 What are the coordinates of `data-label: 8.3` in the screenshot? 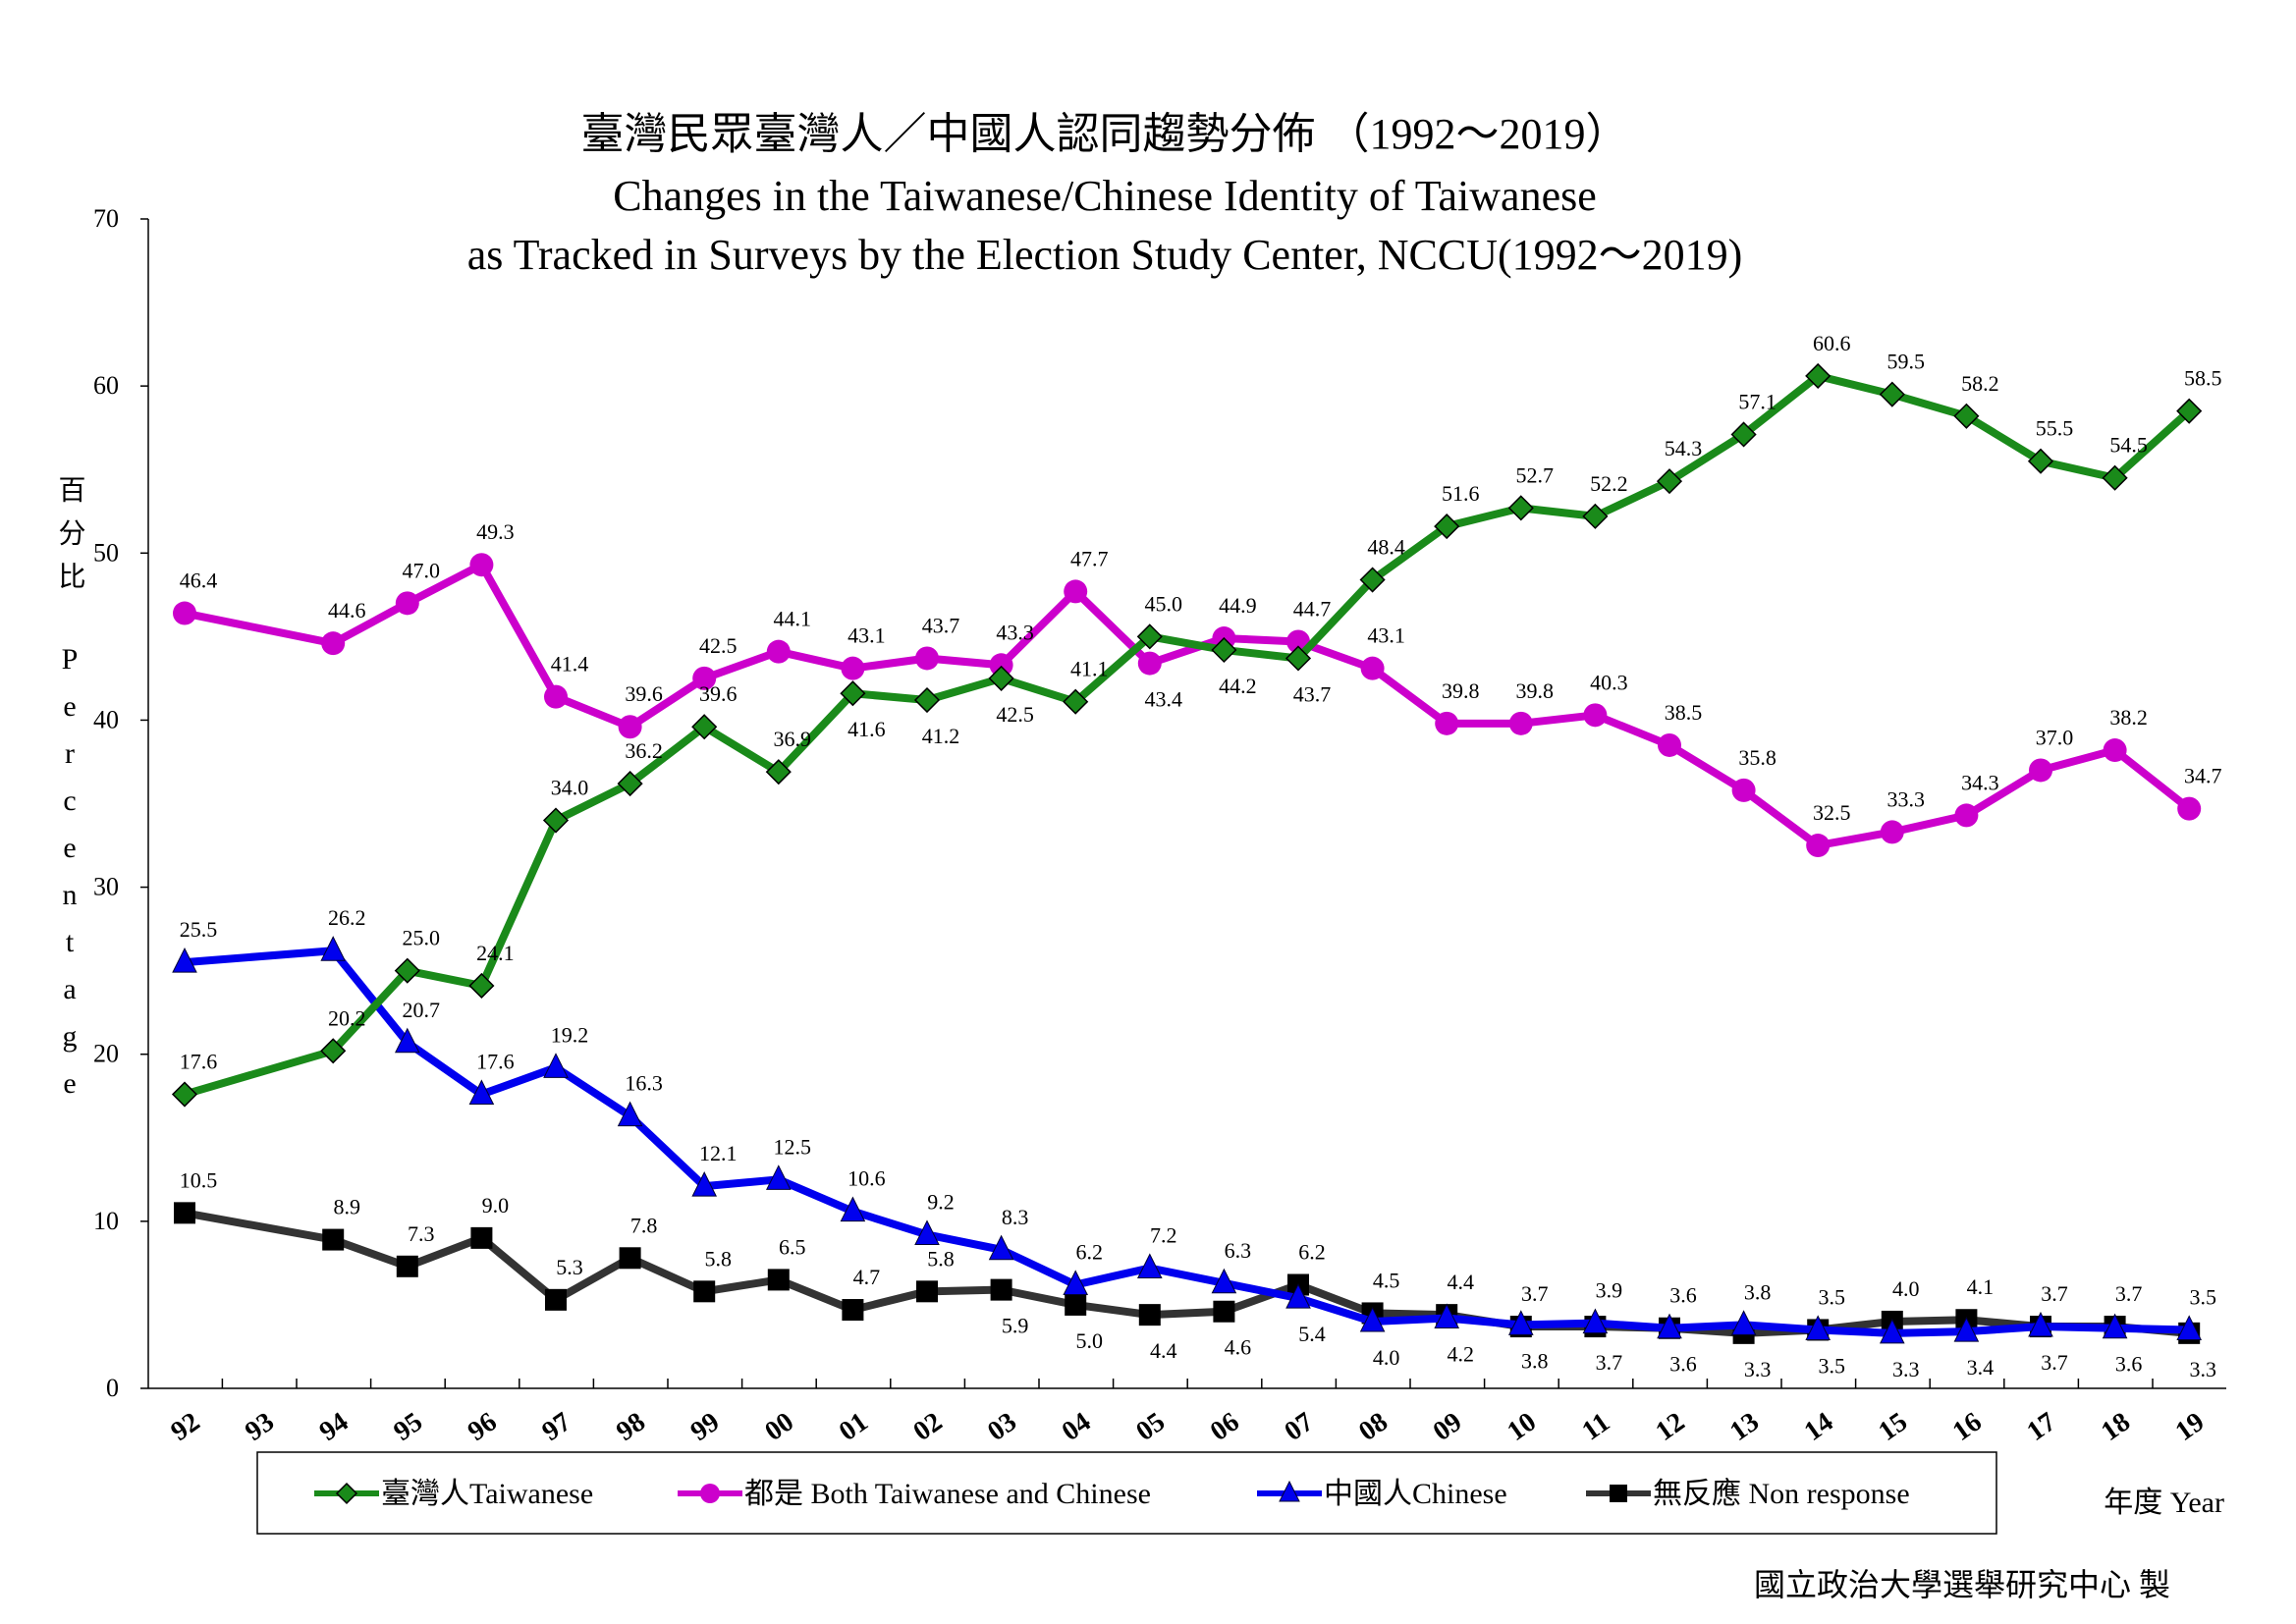 It's located at (1015, 1217).